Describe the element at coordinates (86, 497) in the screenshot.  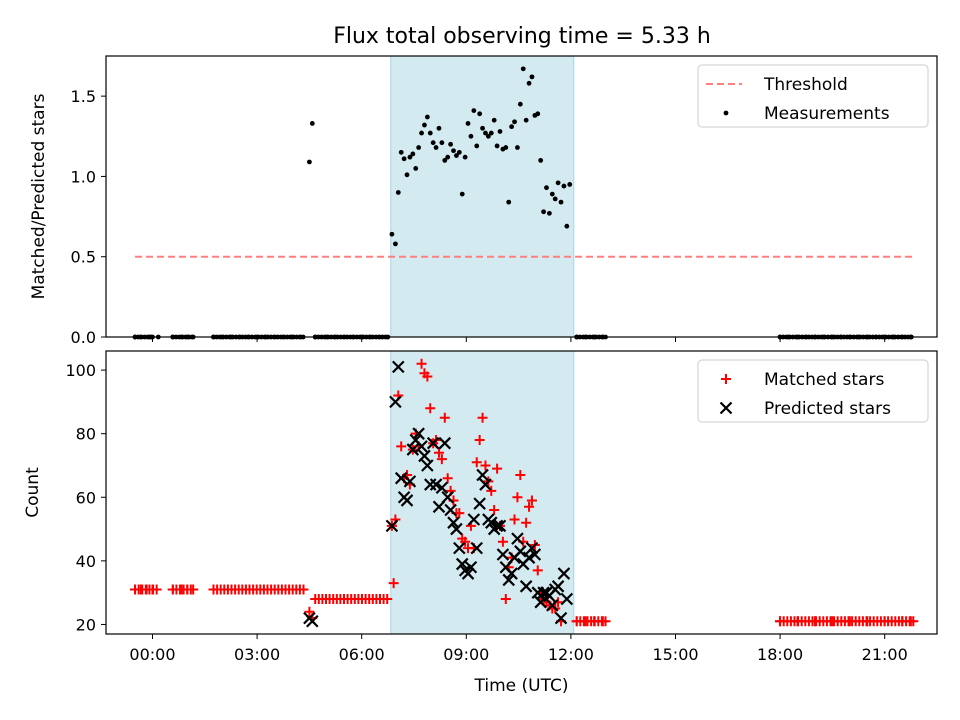
I see `y-tick-label: 60` at that location.